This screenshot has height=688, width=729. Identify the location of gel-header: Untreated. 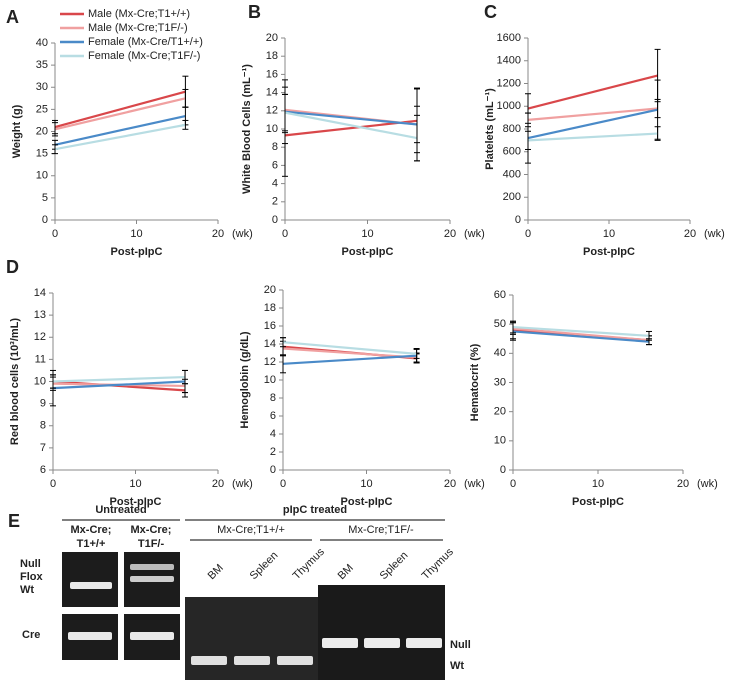
(120, 510).